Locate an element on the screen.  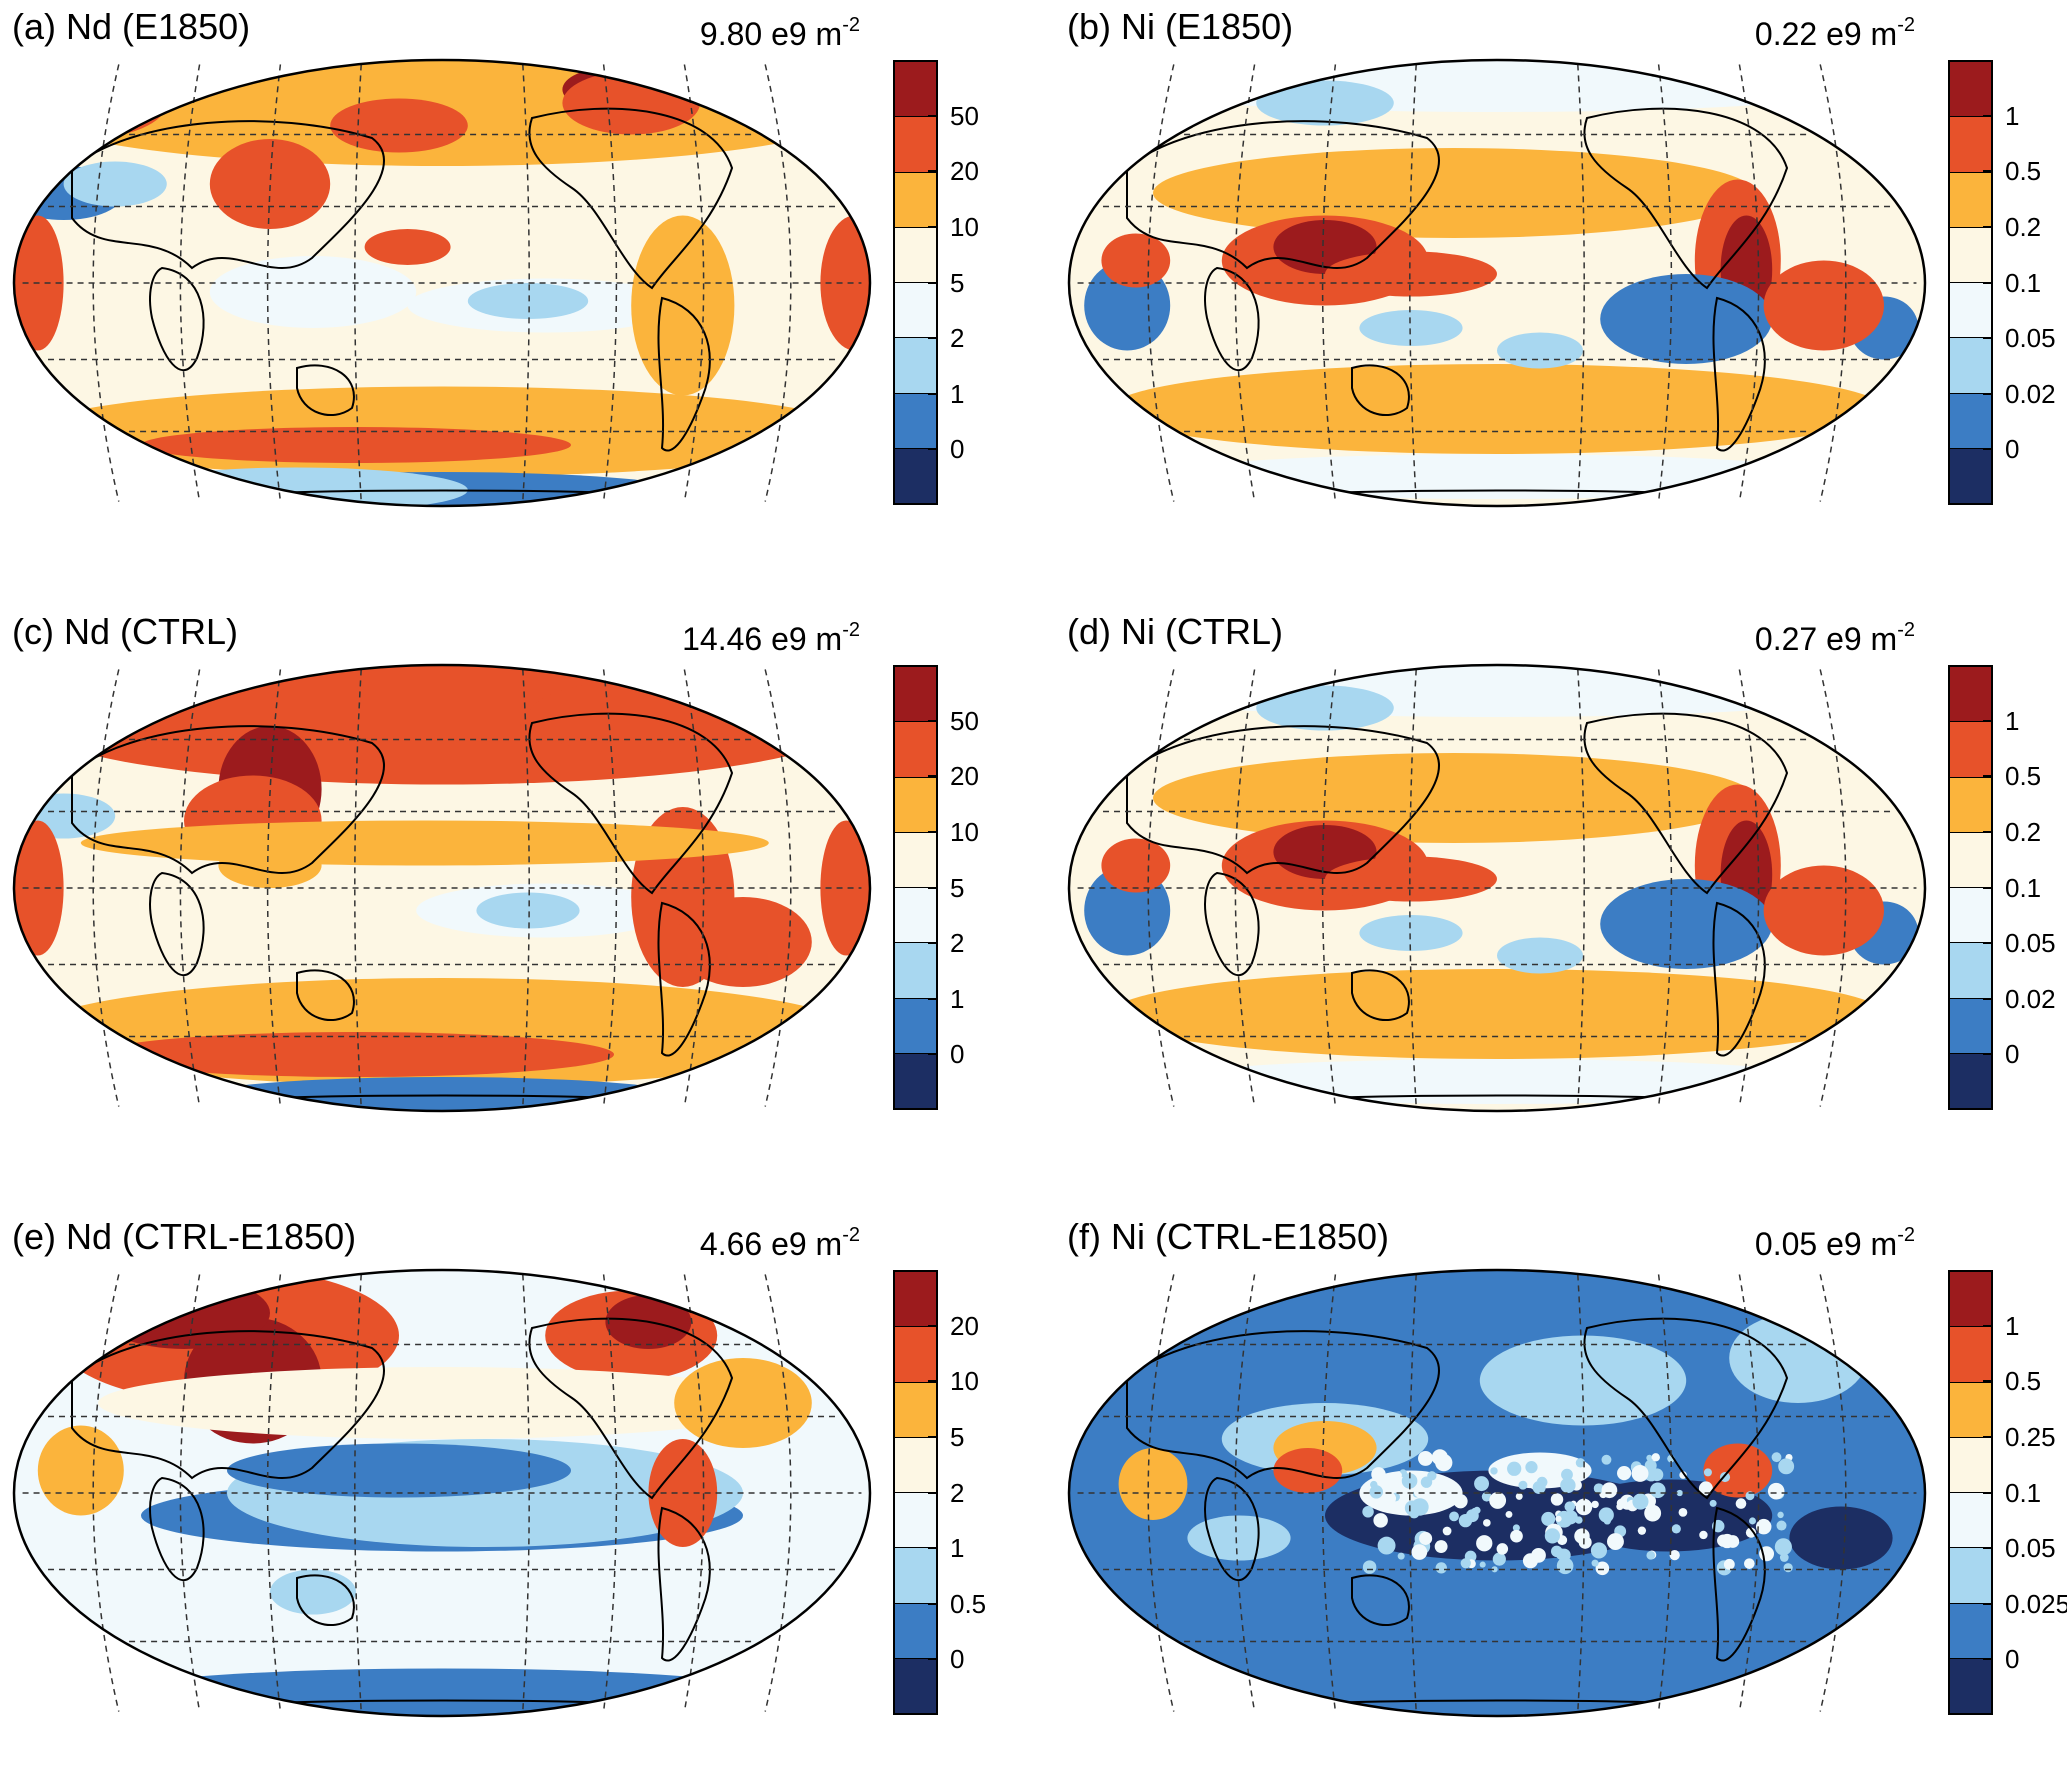
colorbar-tick-label: 5 is located at coordinates (957, 887).